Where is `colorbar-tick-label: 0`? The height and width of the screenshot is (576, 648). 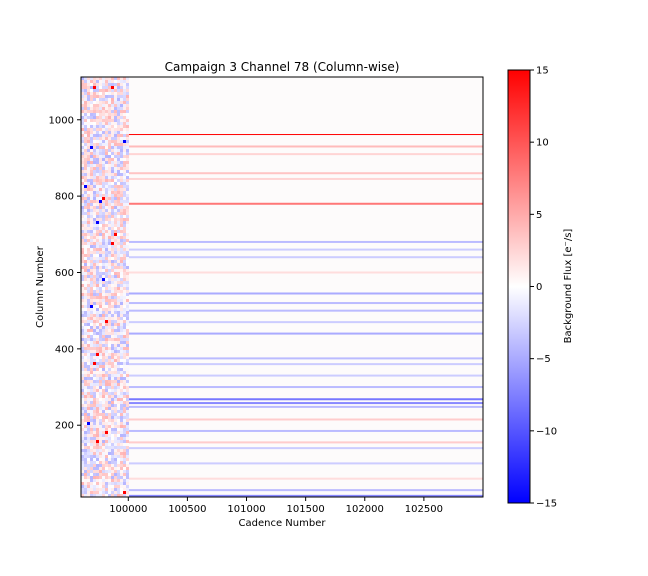 colorbar-tick-label: 0 is located at coordinates (539, 287).